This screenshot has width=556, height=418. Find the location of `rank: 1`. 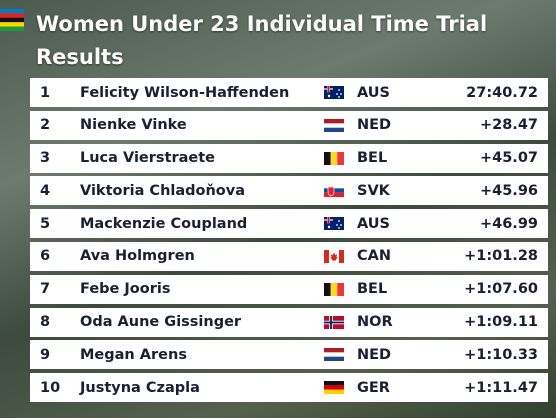

rank: 1 is located at coordinates (45, 92).